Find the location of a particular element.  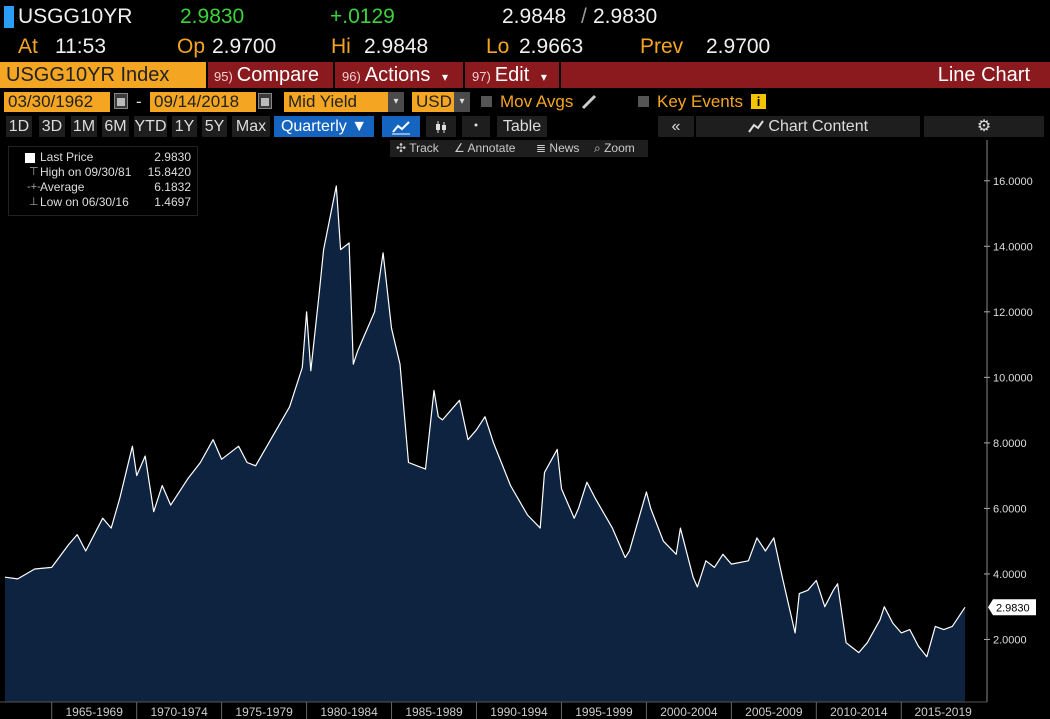

ask-value: 2.9830 is located at coordinates (625, 16).